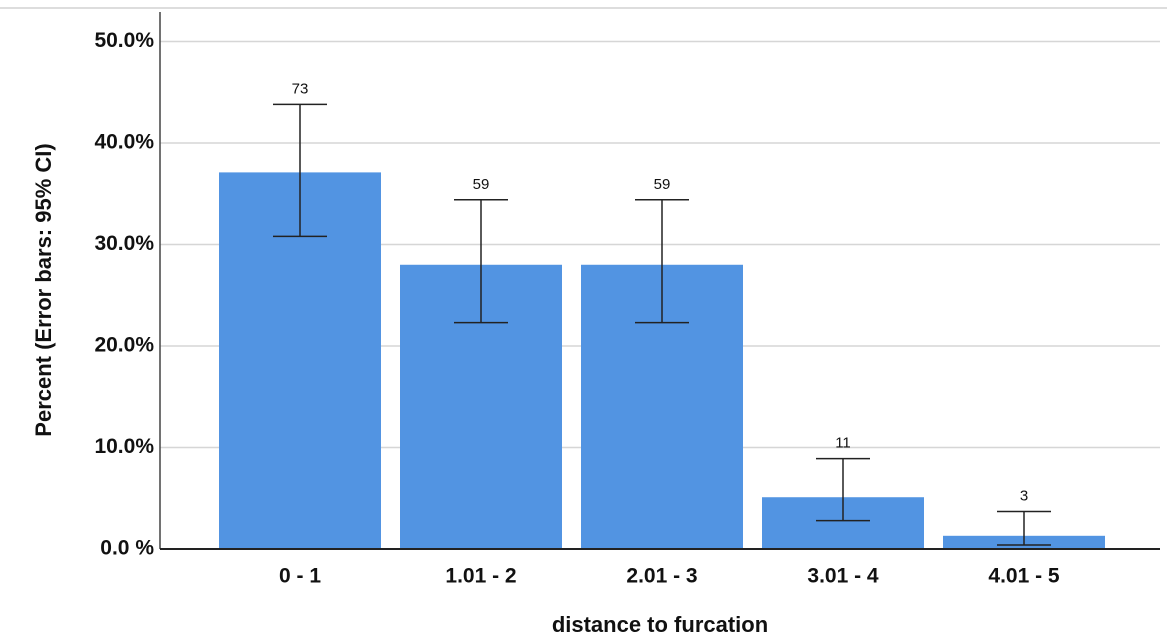 The height and width of the screenshot is (641, 1167). What do you see at coordinates (1024, 576) in the screenshot?
I see `x-tick-label: 4.01 - 5` at bounding box center [1024, 576].